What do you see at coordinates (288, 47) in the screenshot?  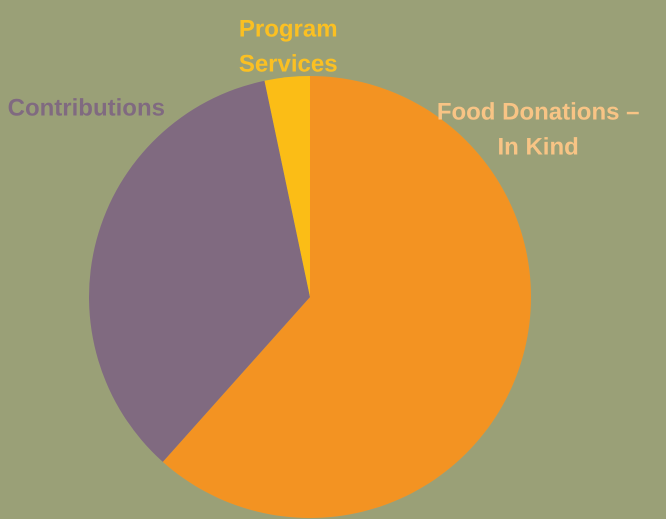 I see `slice-label: Program Services` at bounding box center [288, 47].